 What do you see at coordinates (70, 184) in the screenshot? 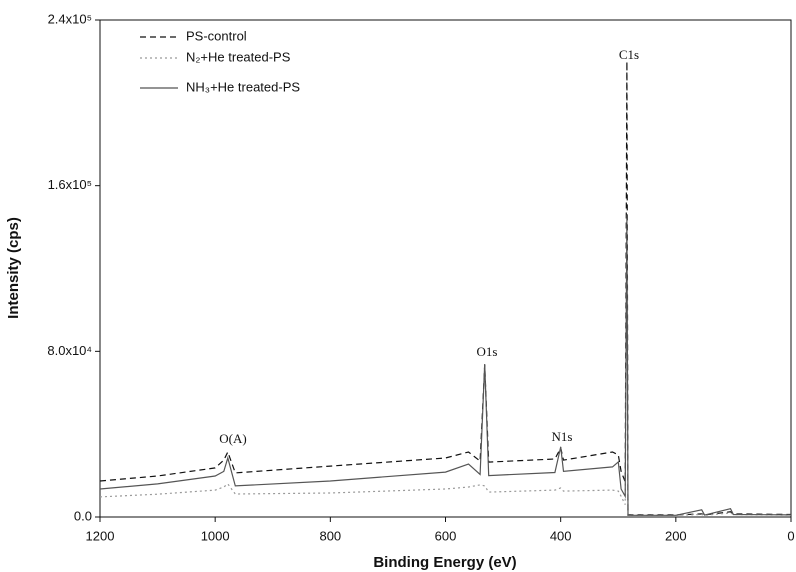
I see `y-tick-label: 1.6x10⁵` at bounding box center [70, 184].